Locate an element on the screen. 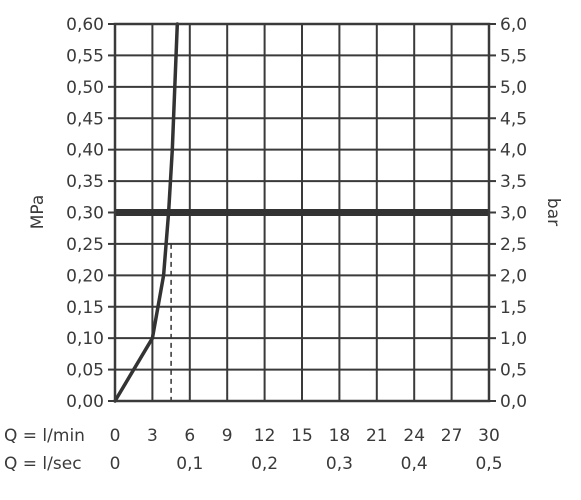 The image size is (581, 500). y-axis-title-right: bar is located at coordinates (553, 212).